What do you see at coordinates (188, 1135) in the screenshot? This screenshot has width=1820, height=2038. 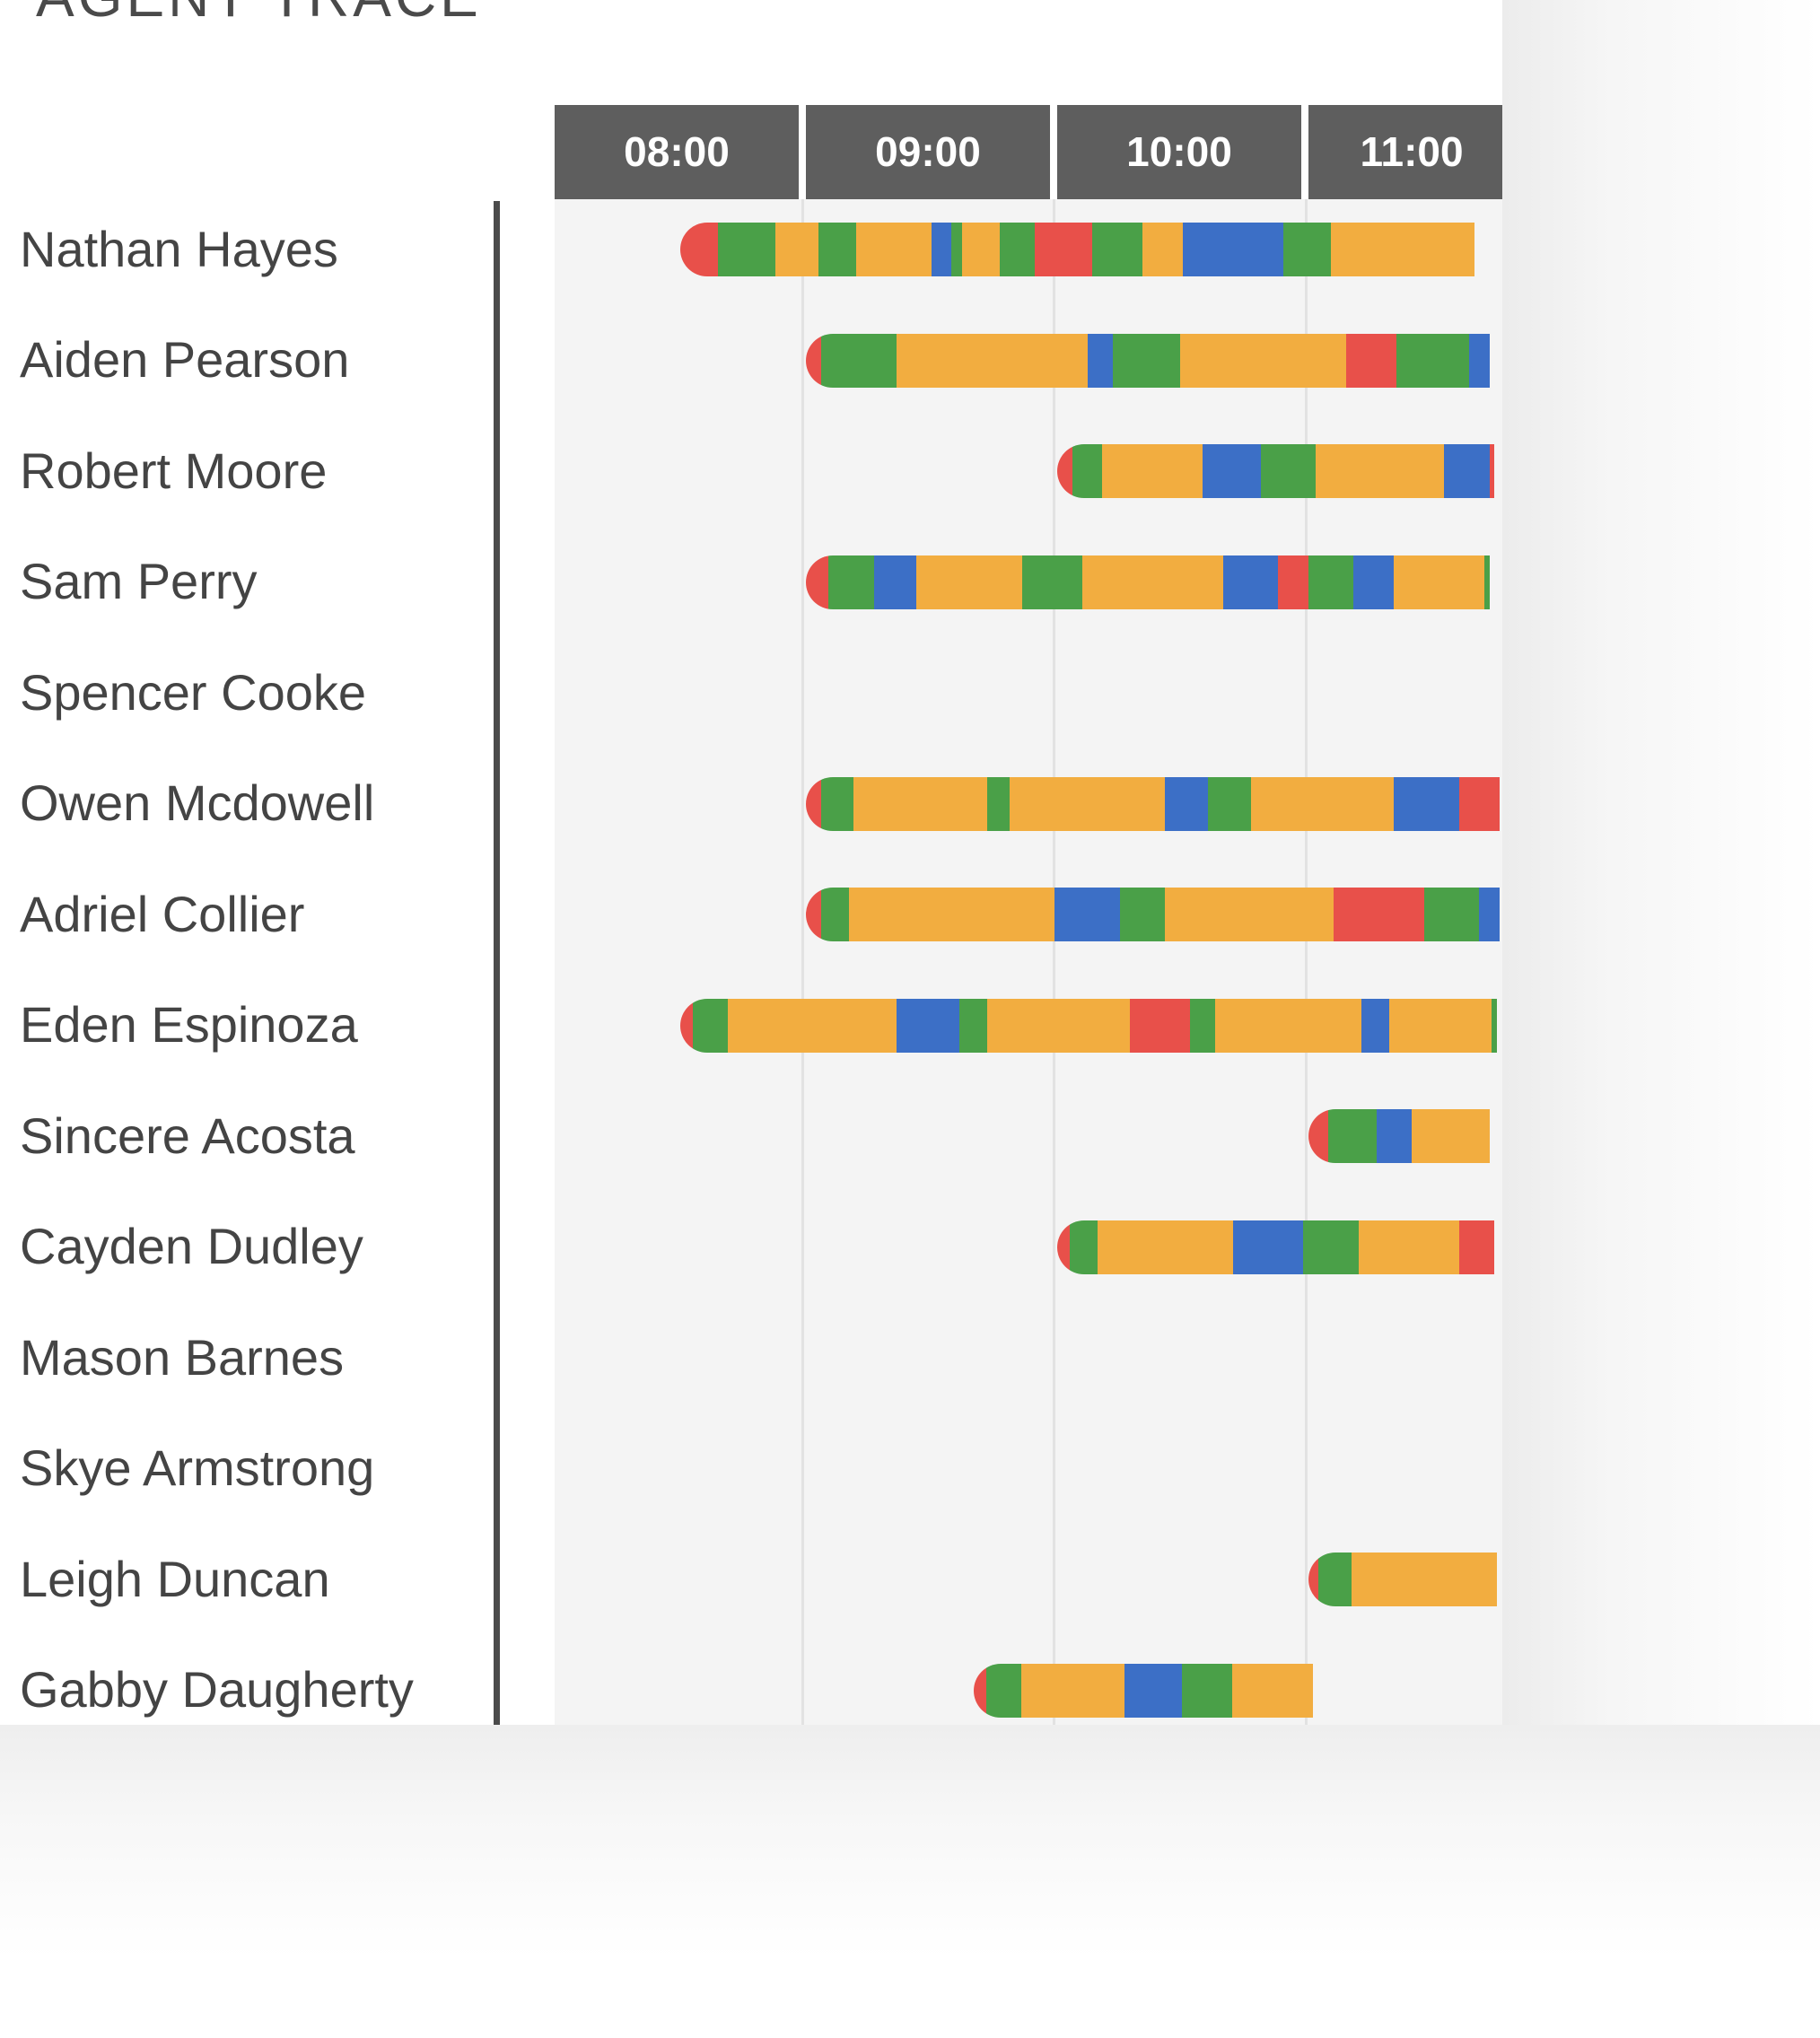 I see `agent-name: Sincere Acosta` at bounding box center [188, 1135].